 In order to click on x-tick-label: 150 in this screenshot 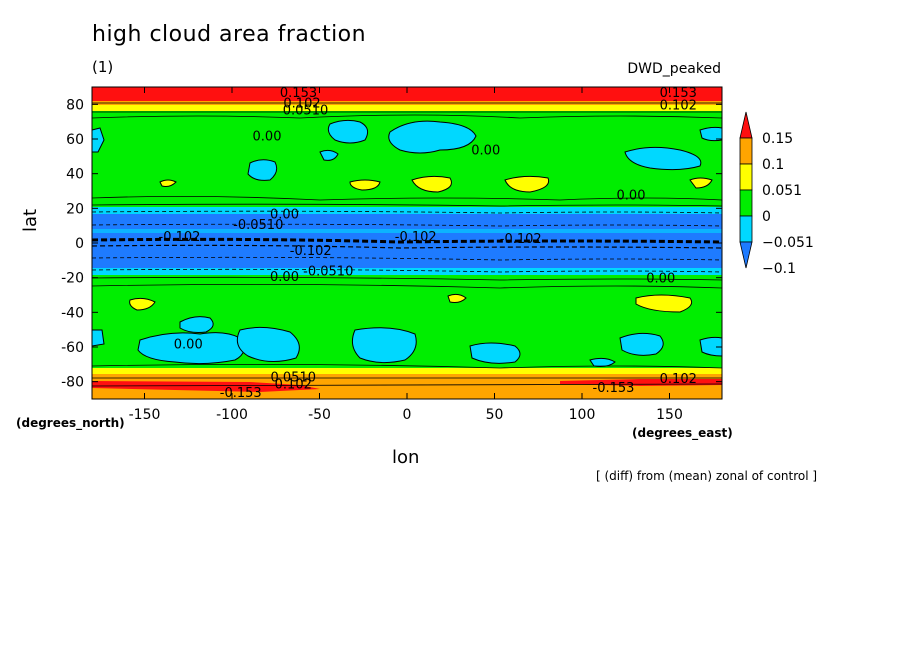, I will do `click(669, 415)`.